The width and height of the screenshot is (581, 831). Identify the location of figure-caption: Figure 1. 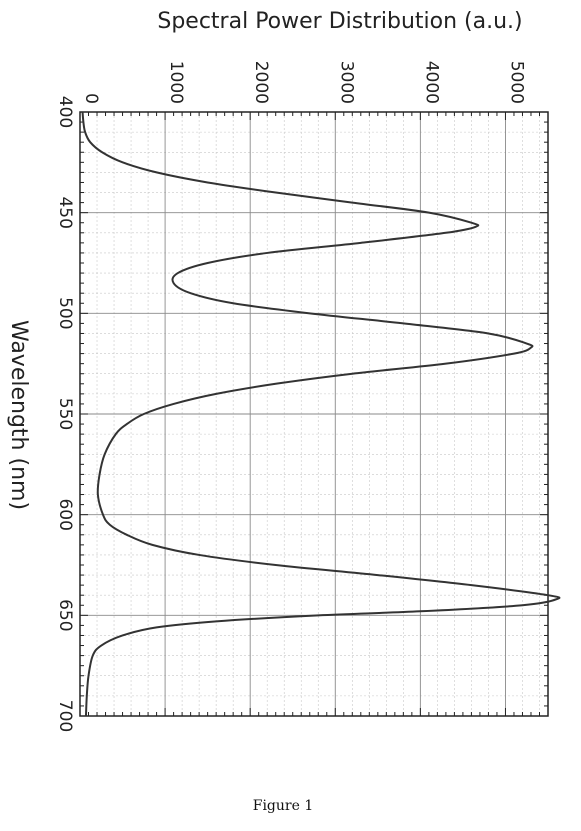
(283, 806).